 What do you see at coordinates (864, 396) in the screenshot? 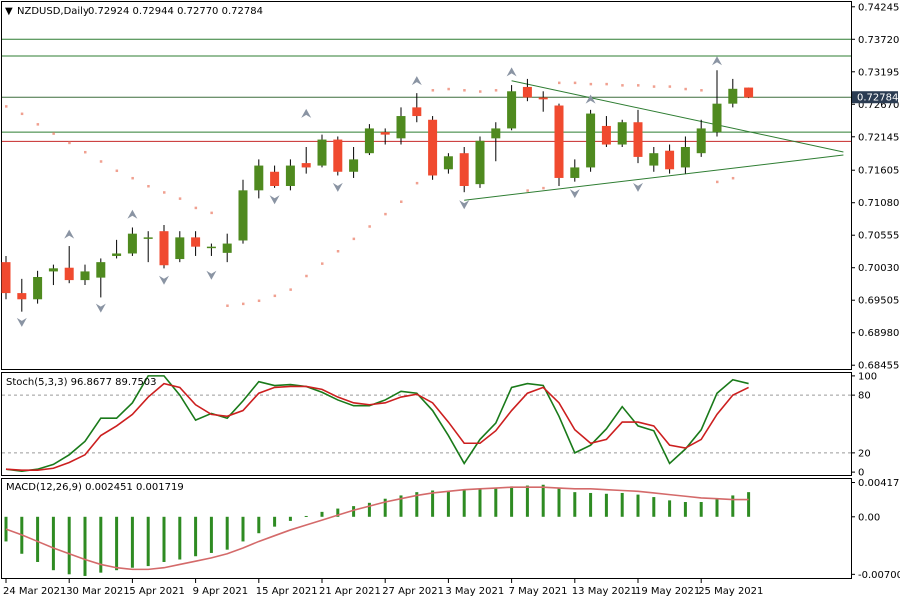
I see `stoch-tick-label: 80` at bounding box center [864, 396].